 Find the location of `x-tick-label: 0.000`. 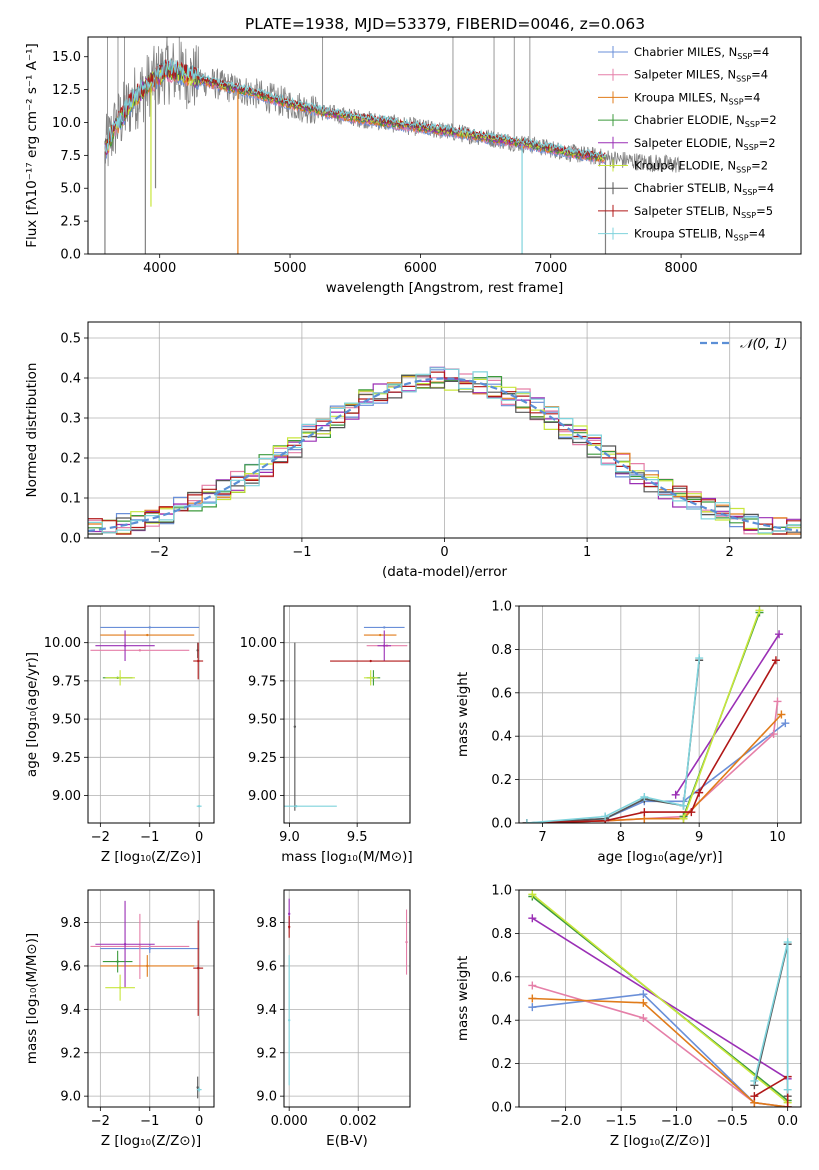

x-tick-label: 0.000 is located at coordinates (289, 1121).